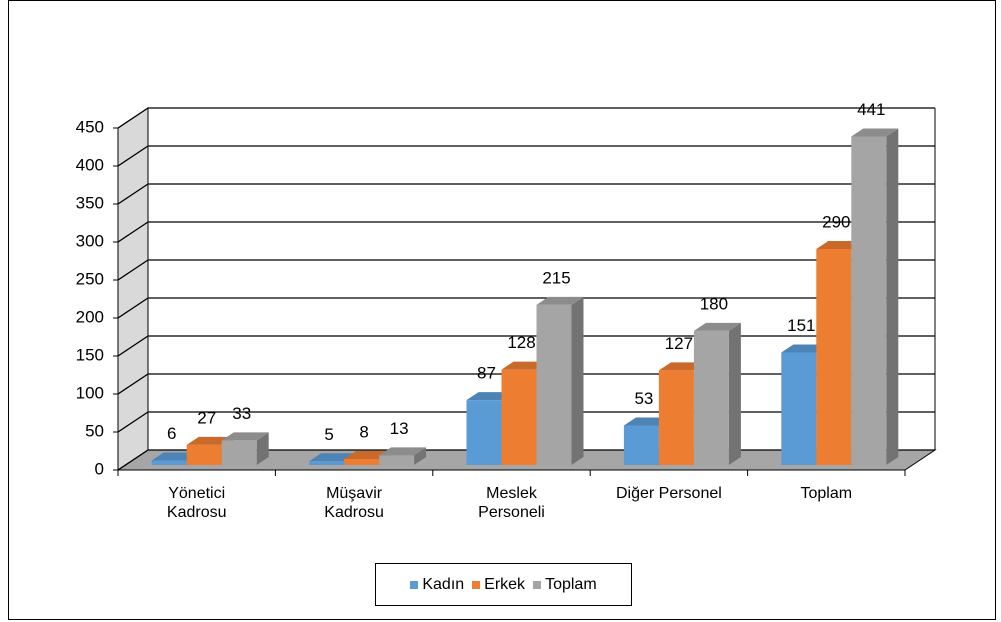 The width and height of the screenshot is (1001, 622). What do you see at coordinates (328, 434) in the screenshot?
I see `value-label: 5` at bounding box center [328, 434].